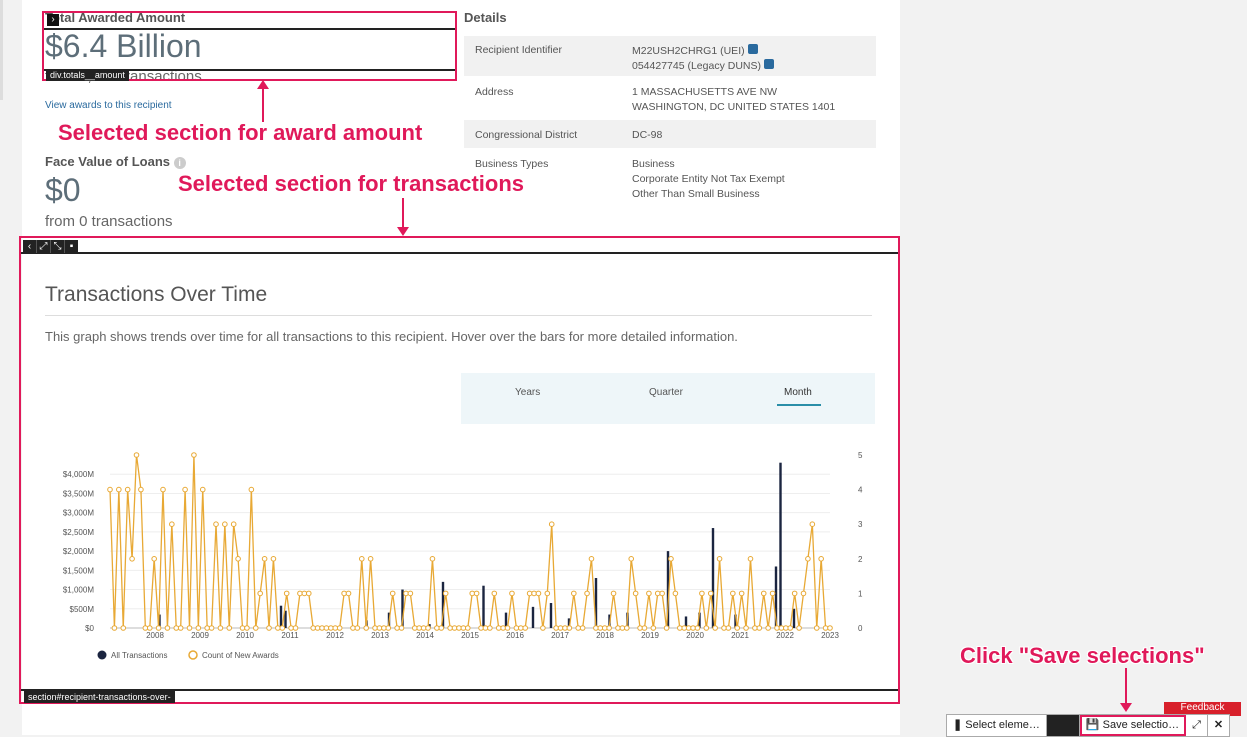  I want to click on close-button: ✕, so click(1218, 725).